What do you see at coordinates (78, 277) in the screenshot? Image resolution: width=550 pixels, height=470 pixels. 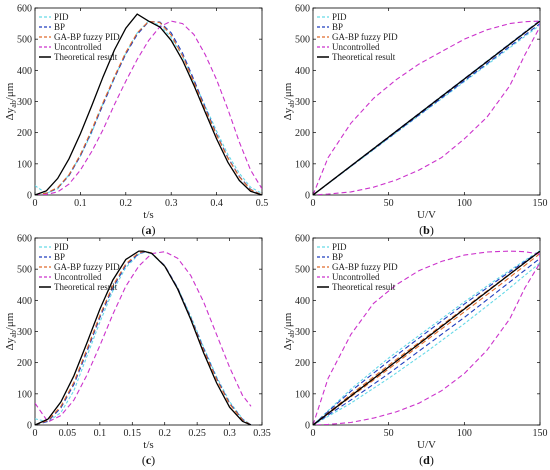 I see `legend-label: Uncontrolled` at bounding box center [78, 277].